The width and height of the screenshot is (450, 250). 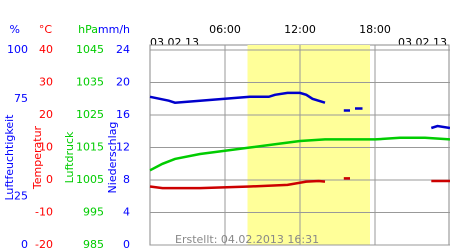 What do you see at coordinates (123, 49) in the screenshot?
I see `y-tick-label: 24` at bounding box center [123, 49].